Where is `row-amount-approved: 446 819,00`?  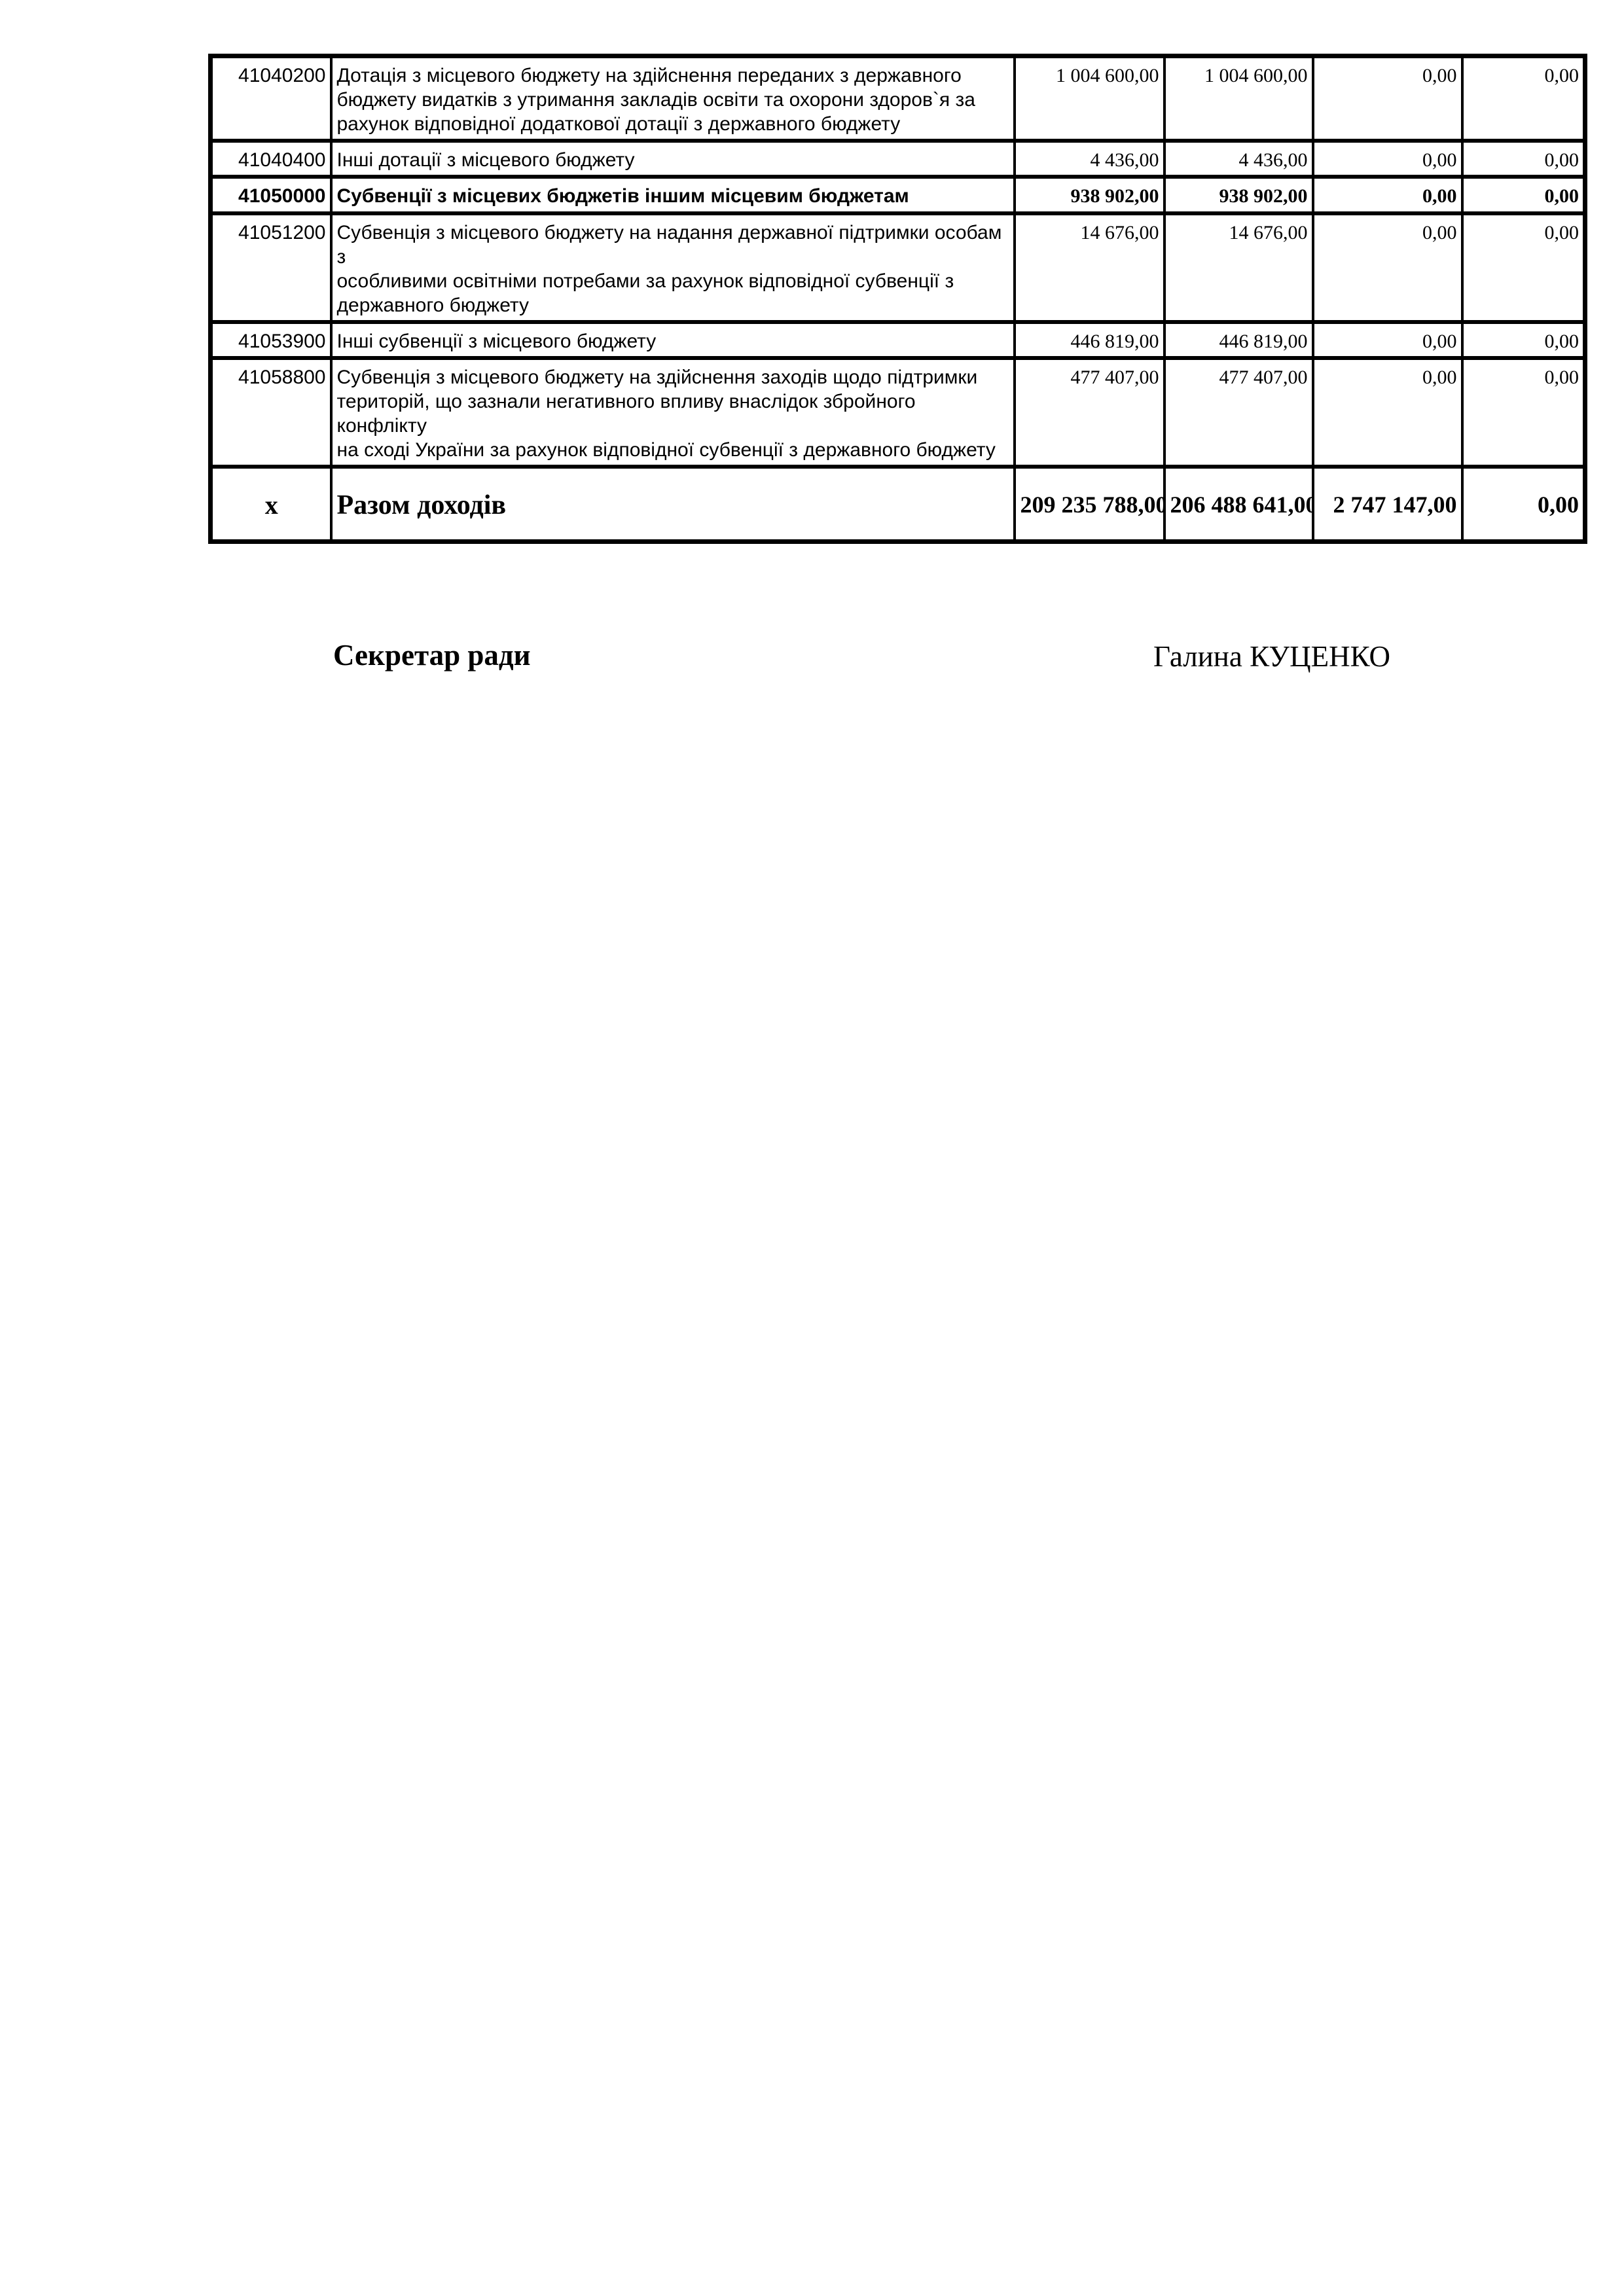
row-amount-approved: 446 819,00 is located at coordinates (1089, 340).